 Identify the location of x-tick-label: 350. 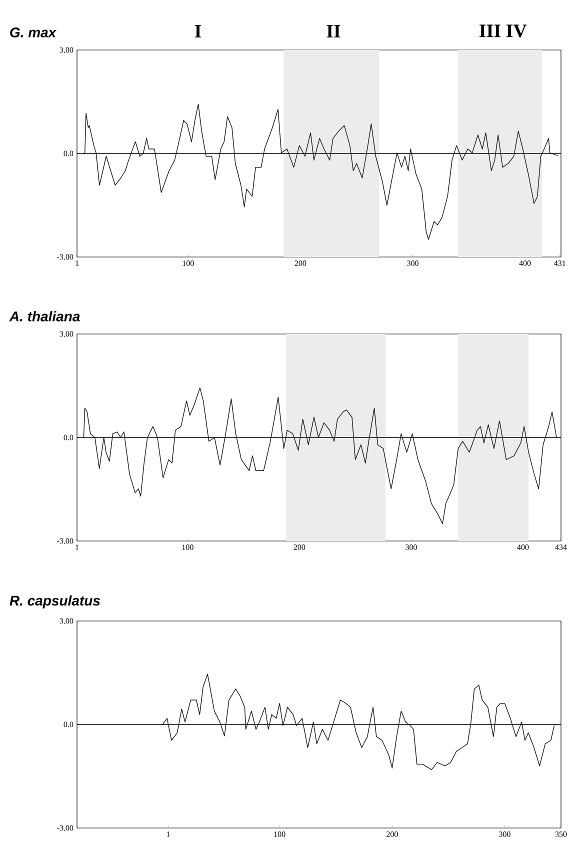
(561, 834).